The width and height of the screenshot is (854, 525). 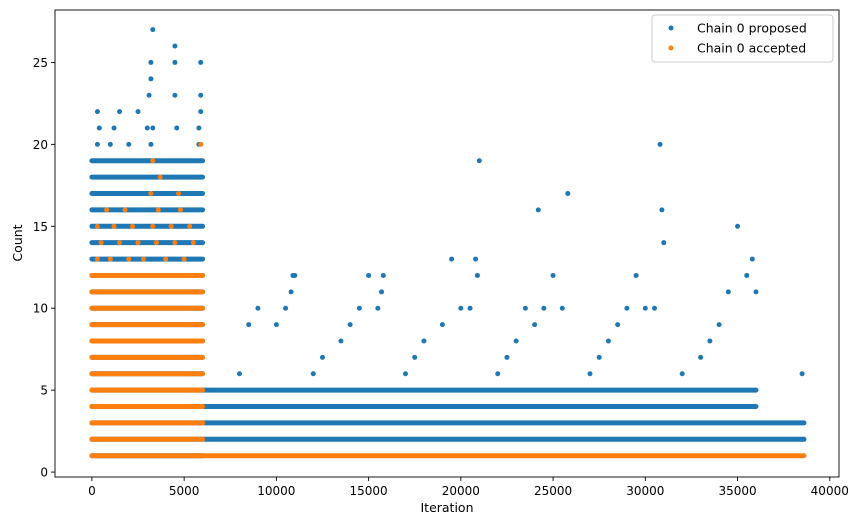 What do you see at coordinates (671, 28) in the screenshot?
I see `legend-marker-proposed` at bounding box center [671, 28].